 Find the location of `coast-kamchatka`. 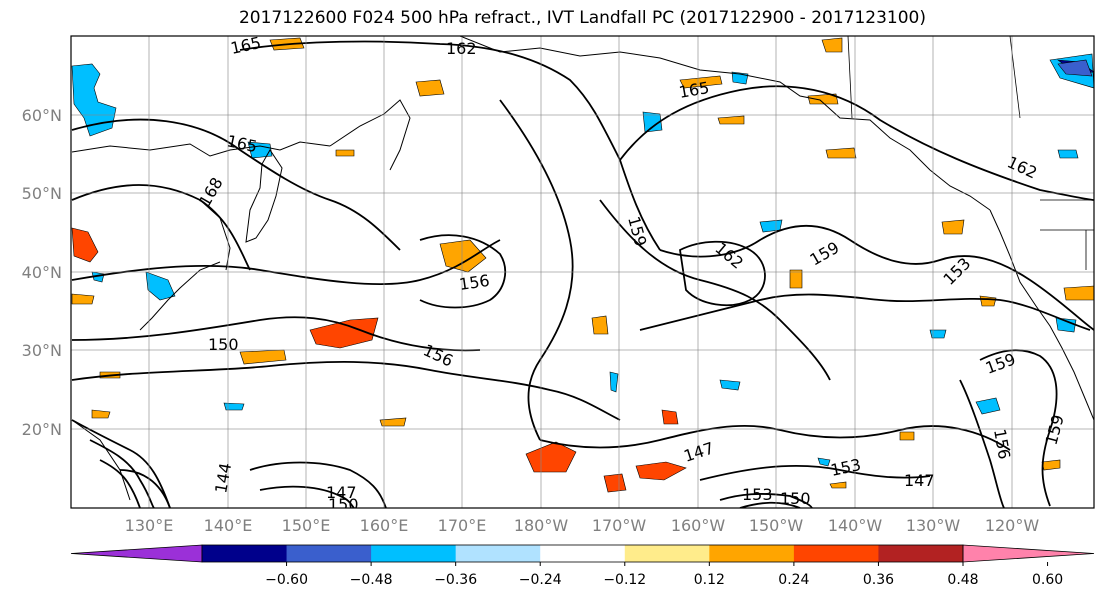

coast-kamchatka is located at coordinates (264, 196).